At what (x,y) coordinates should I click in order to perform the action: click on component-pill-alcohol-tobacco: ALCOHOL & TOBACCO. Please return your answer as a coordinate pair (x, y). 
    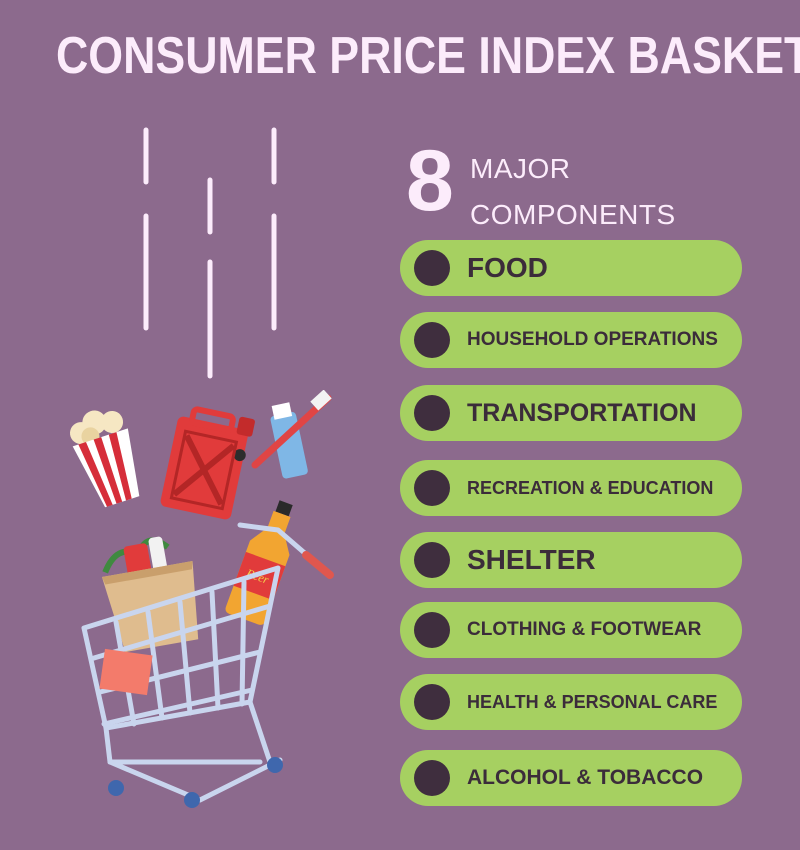
    Looking at the image, I should click on (571, 778).